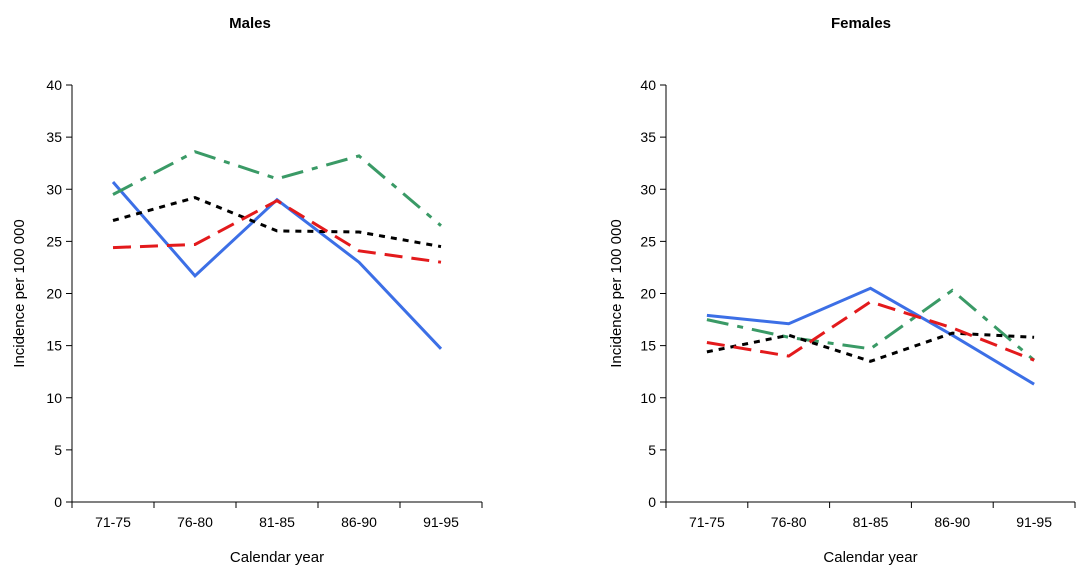  Describe the element at coordinates (250, 23) in the screenshot. I see `panel-1-chart-title: Males` at that location.